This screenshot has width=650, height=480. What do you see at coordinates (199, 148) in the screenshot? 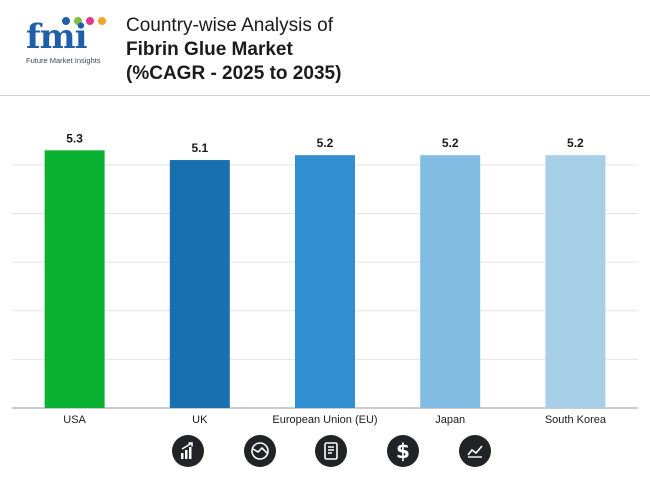
I see `data-label: 5.1` at bounding box center [199, 148].